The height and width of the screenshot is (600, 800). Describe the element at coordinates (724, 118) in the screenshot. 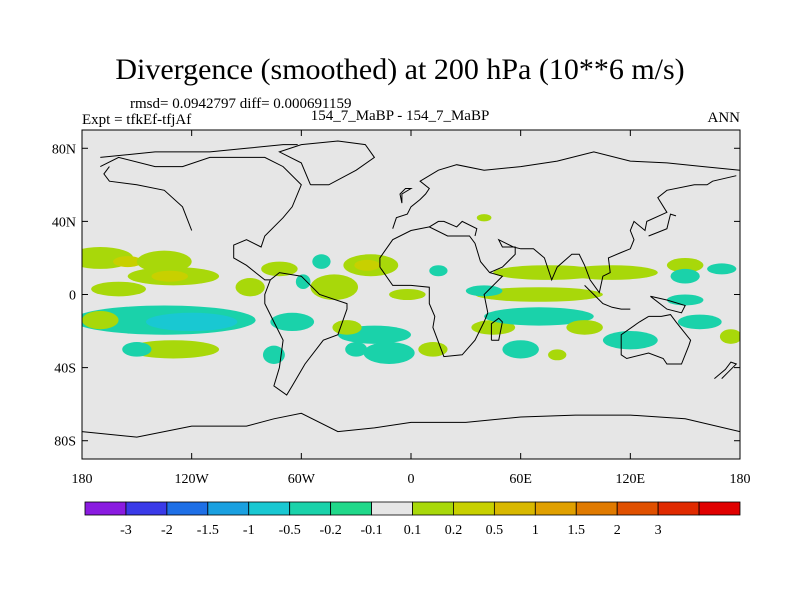

I see `season-label: ANN` at that location.